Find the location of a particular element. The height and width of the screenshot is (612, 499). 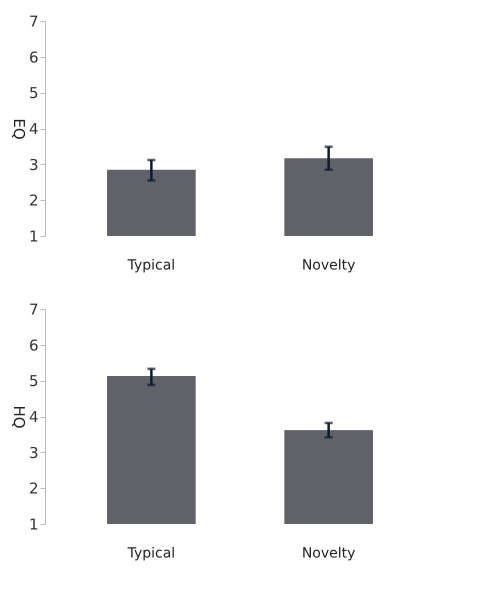

y-axis-title: HQ is located at coordinates (19, 417).